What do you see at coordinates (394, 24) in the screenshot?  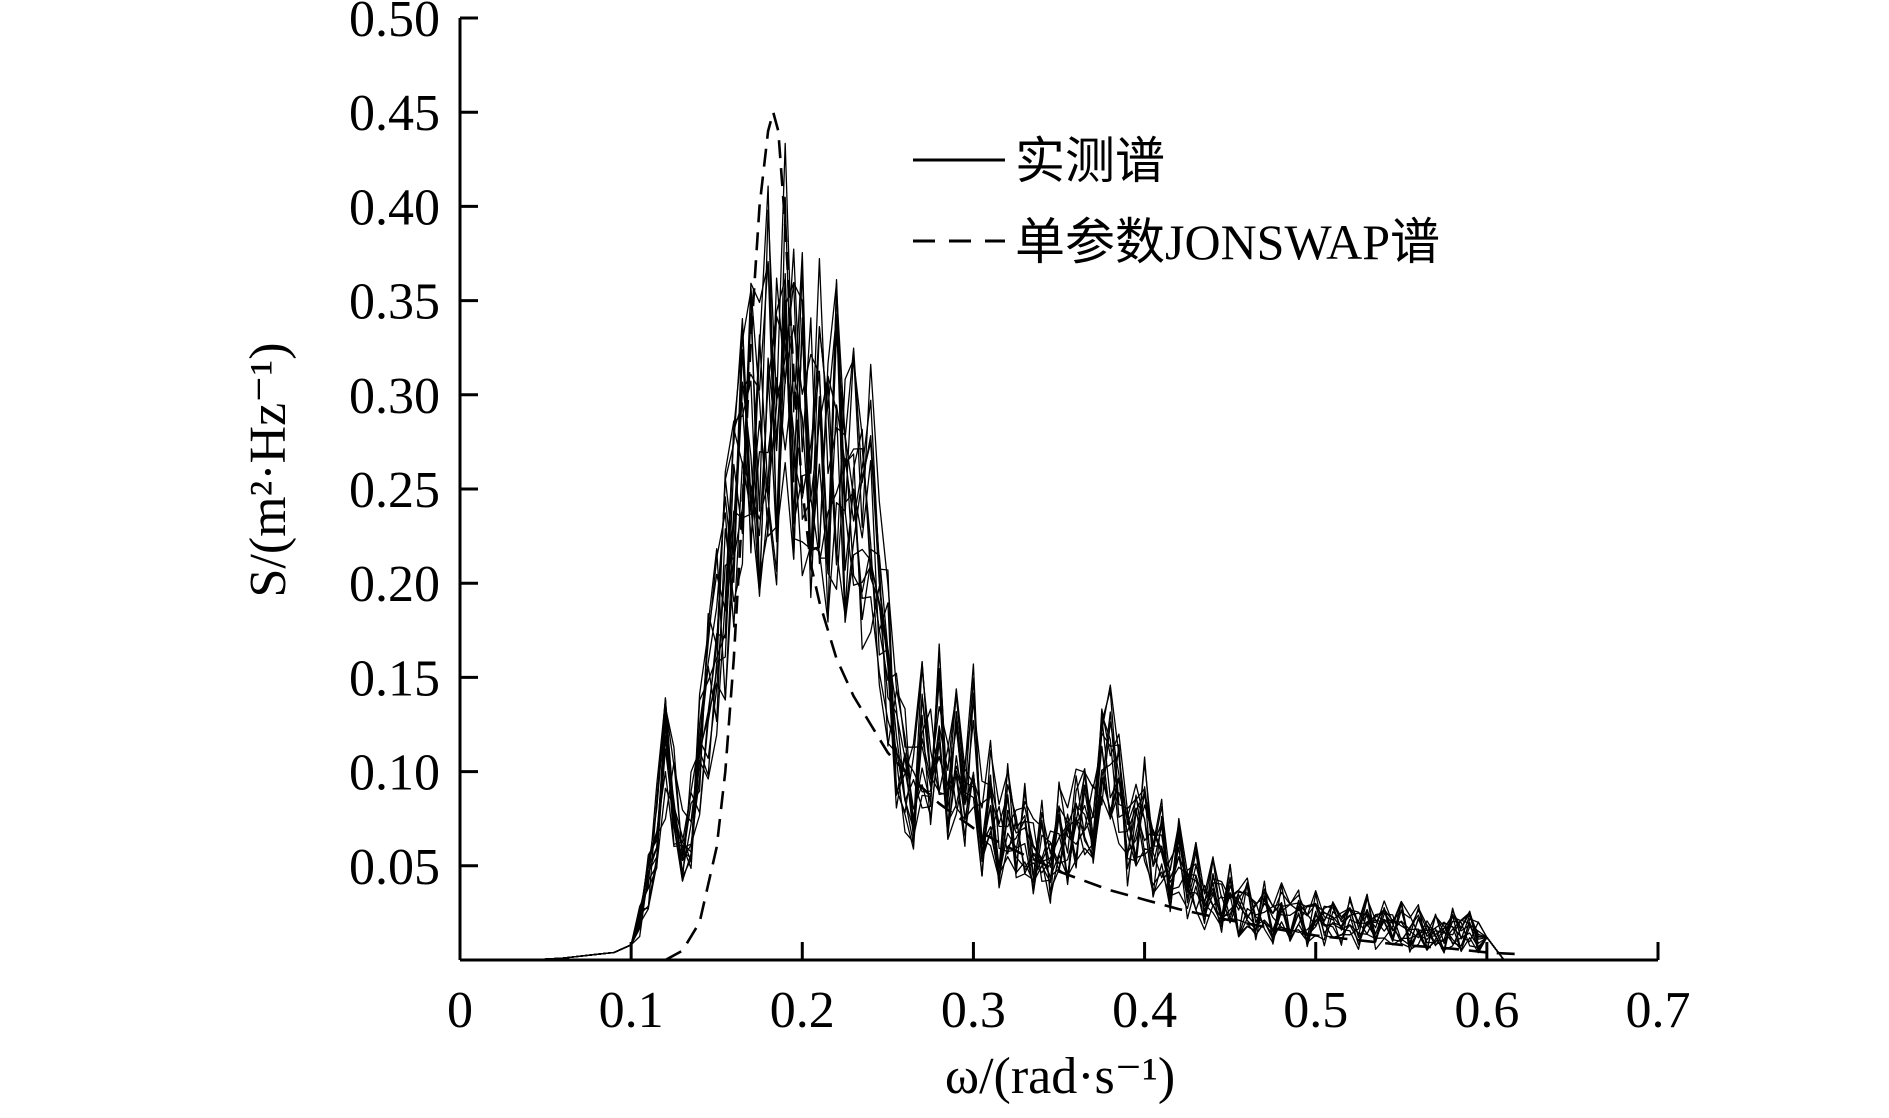 I see `y-tick-label: 0.50` at bounding box center [394, 24].